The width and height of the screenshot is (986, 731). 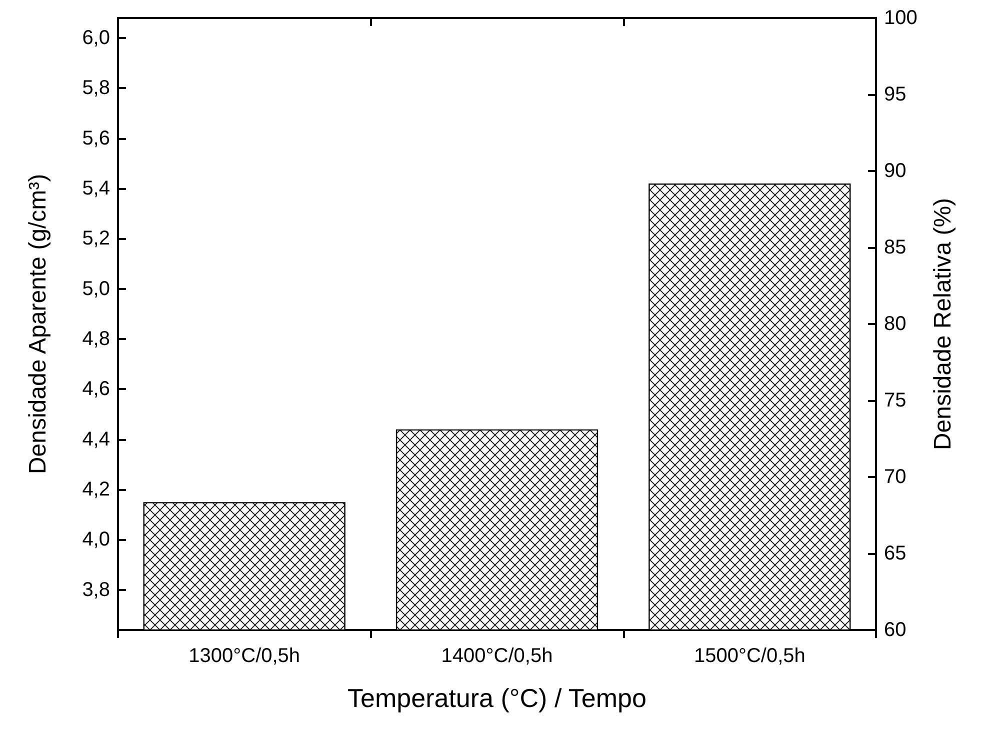 I want to click on x-tick-label: 1400°C/0,5h, so click(x=497, y=656).